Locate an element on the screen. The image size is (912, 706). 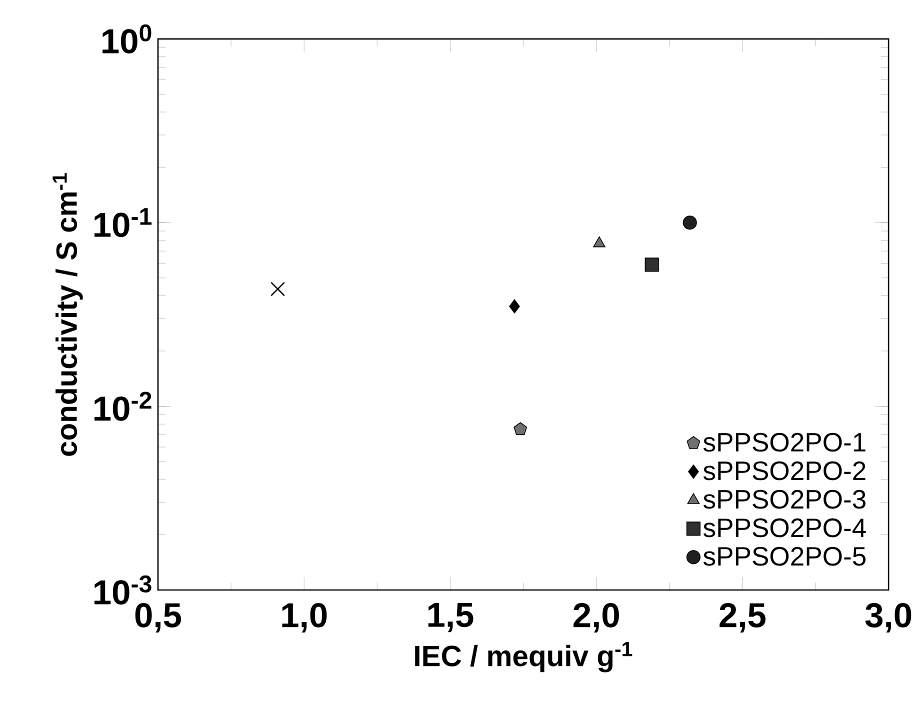
legend-label: sPPSO2PO-2 is located at coordinates (784, 470).